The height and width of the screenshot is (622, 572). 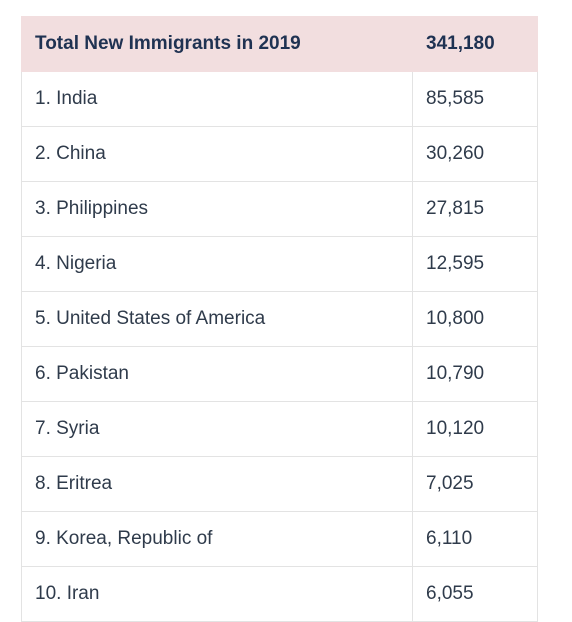 What do you see at coordinates (217, 429) in the screenshot?
I see `country-cell: 7. Syria` at bounding box center [217, 429].